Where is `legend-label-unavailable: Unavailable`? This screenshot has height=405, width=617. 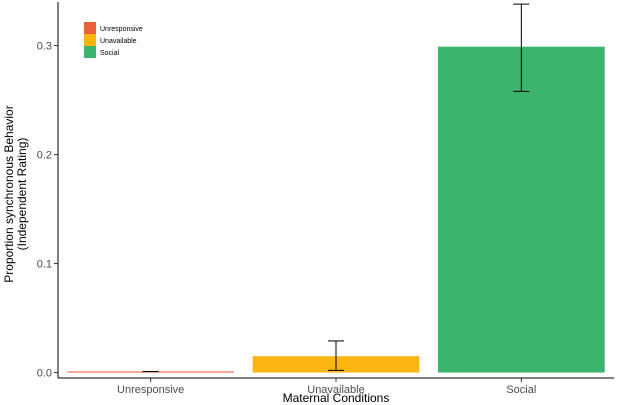
legend-label-unavailable: Unavailable is located at coordinates (118, 41).